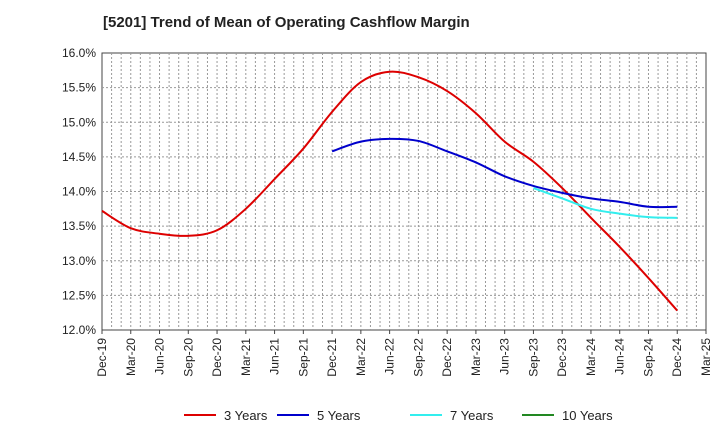 The width and height of the screenshot is (720, 440). Describe the element at coordinates (472, 415) in the screenshot. I see `legend-label: 7 Years` at that location.